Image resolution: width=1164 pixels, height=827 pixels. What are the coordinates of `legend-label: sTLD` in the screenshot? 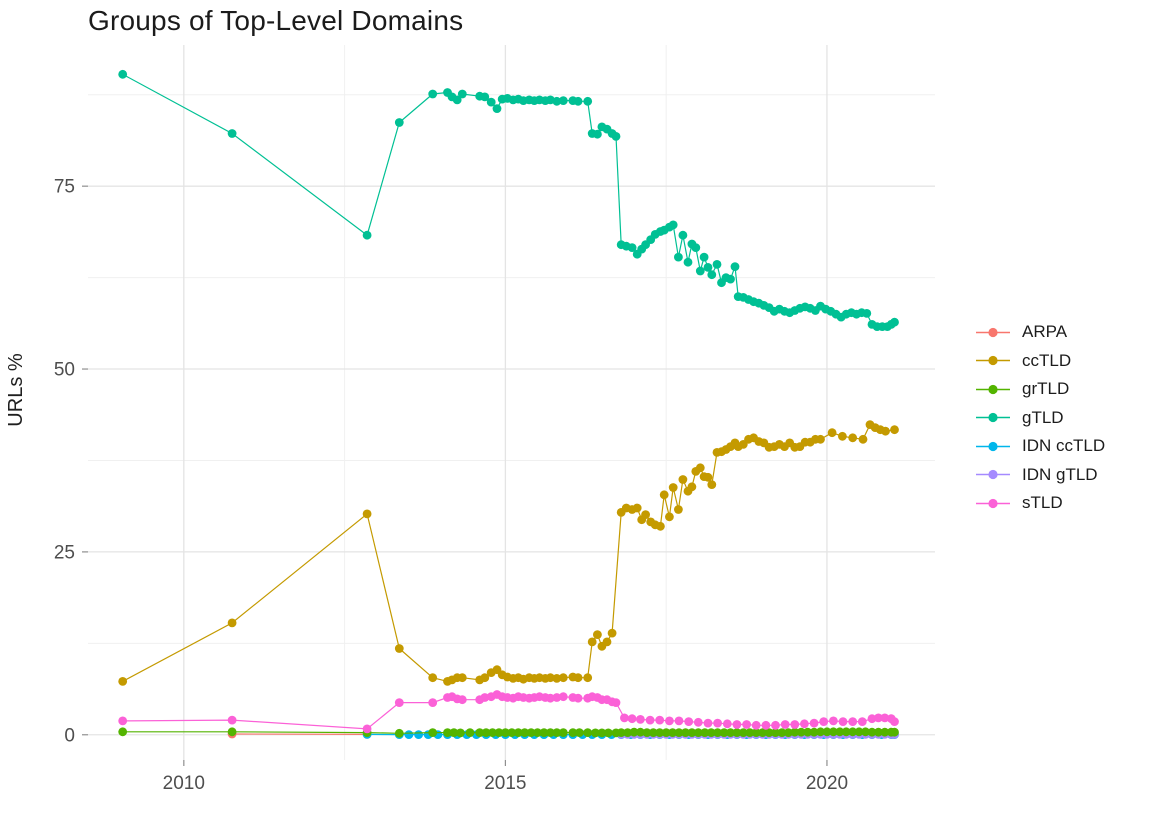 It's located at (1042, 503).